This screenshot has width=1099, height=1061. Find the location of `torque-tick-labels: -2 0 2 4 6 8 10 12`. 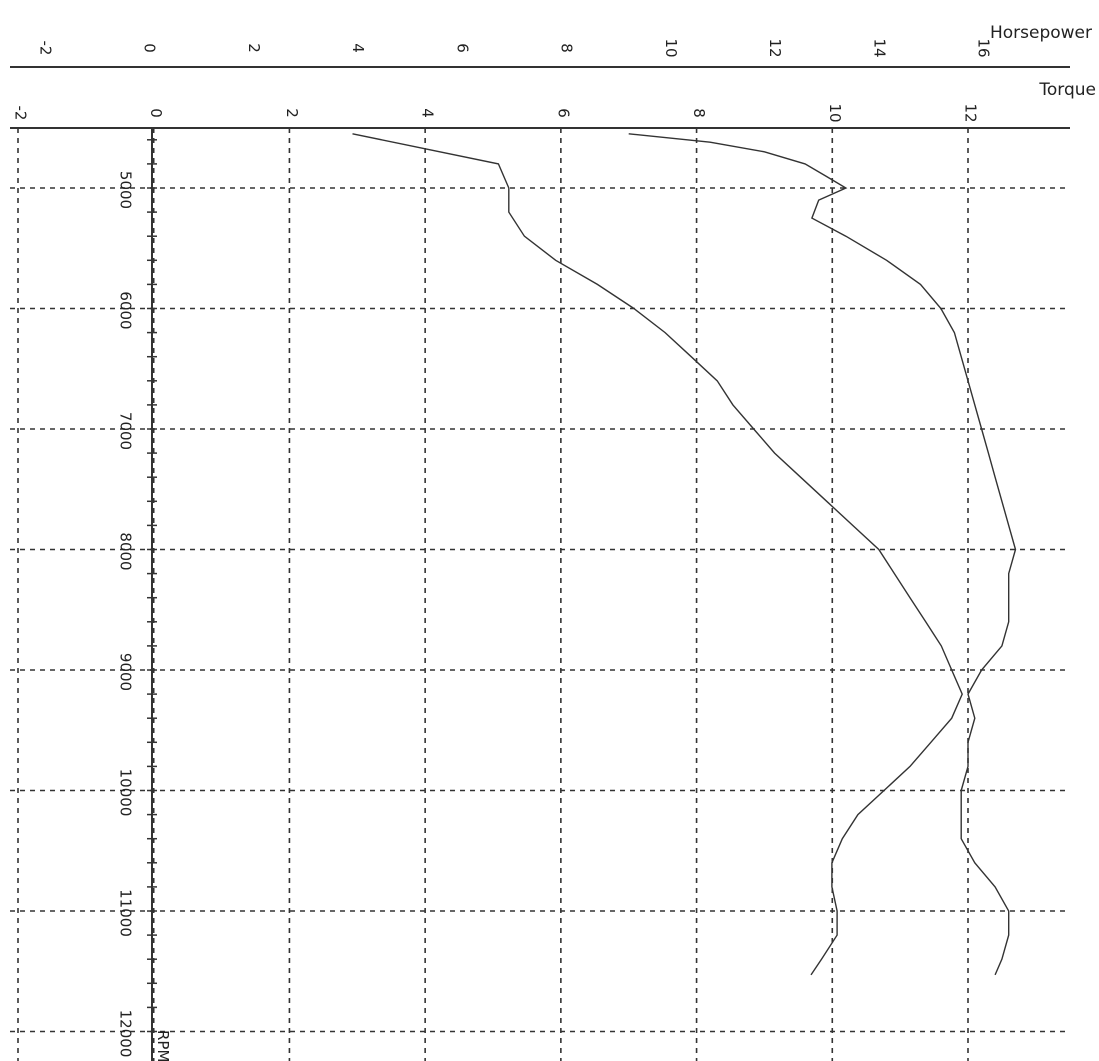

torque-tick-labels: -2 0 2 4 6 8 10 12 is located at coordinates (496, 112).